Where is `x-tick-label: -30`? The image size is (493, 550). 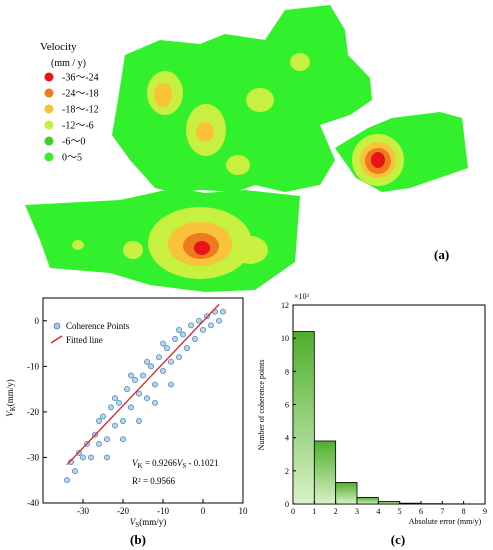
x-tick-label: -30 is located at coordinates (83, 511).